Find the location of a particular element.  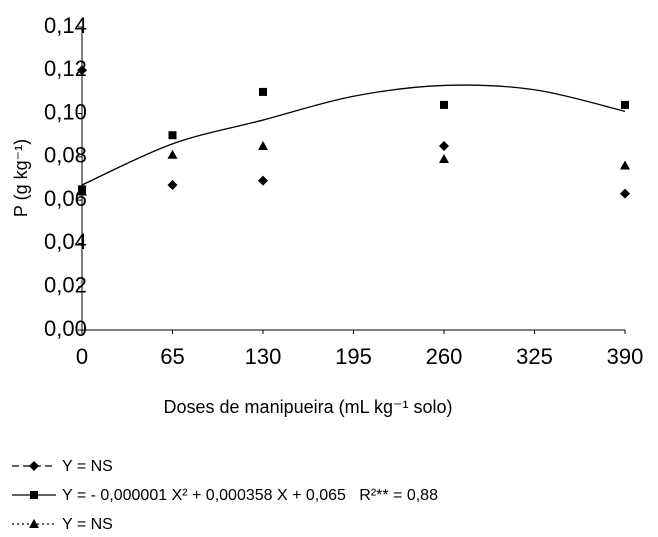

x-tick-label: 130 is located at coordinates (263, 356).